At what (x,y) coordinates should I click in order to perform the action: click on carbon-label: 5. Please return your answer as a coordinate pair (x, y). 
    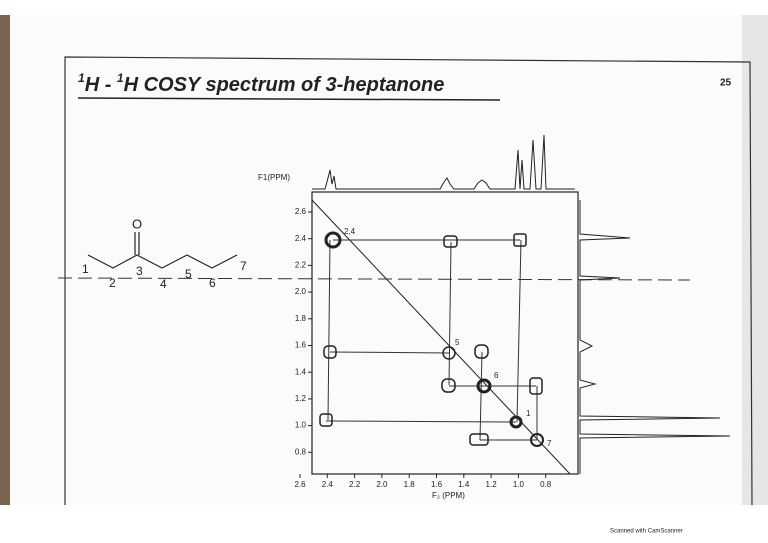
    Looking at the image, I should click on (188, 274).